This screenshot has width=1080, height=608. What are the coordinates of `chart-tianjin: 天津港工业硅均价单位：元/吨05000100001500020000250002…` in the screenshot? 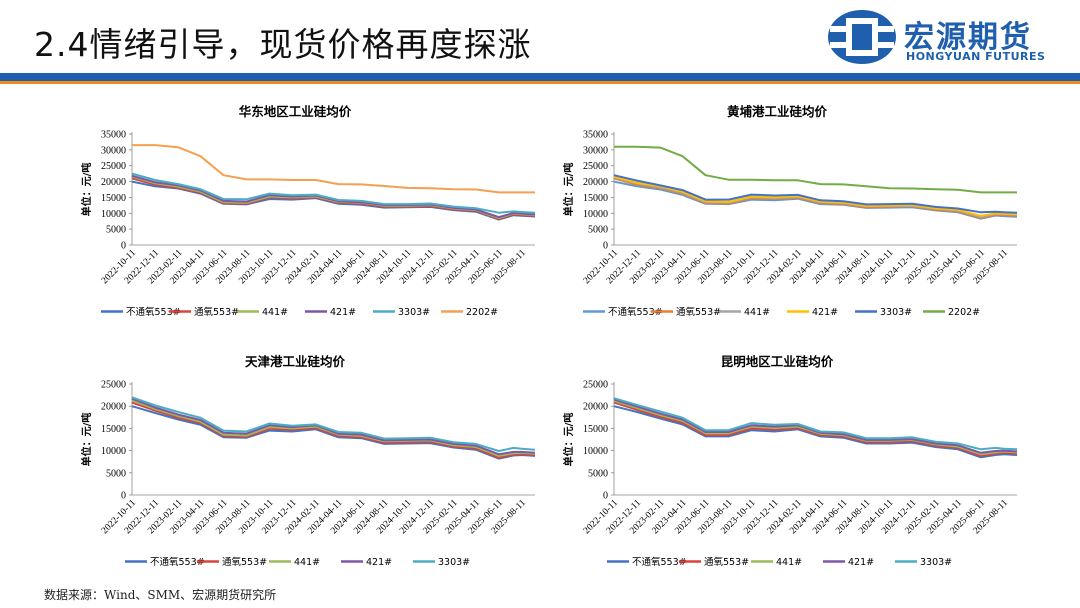 It's located at (308, 461).